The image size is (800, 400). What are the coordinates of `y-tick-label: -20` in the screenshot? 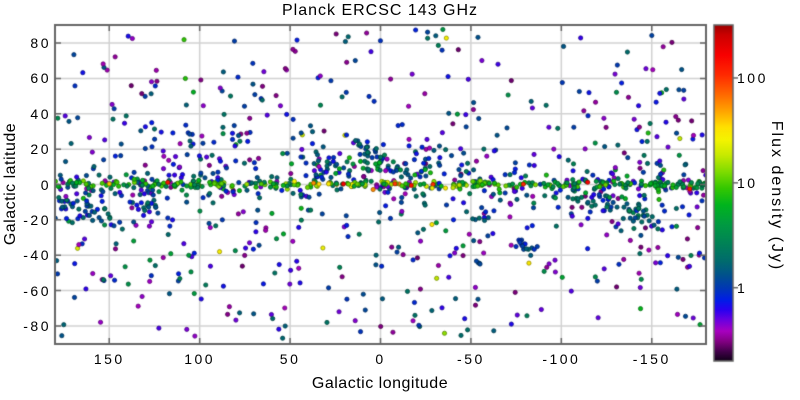 It's located at (37, 219).